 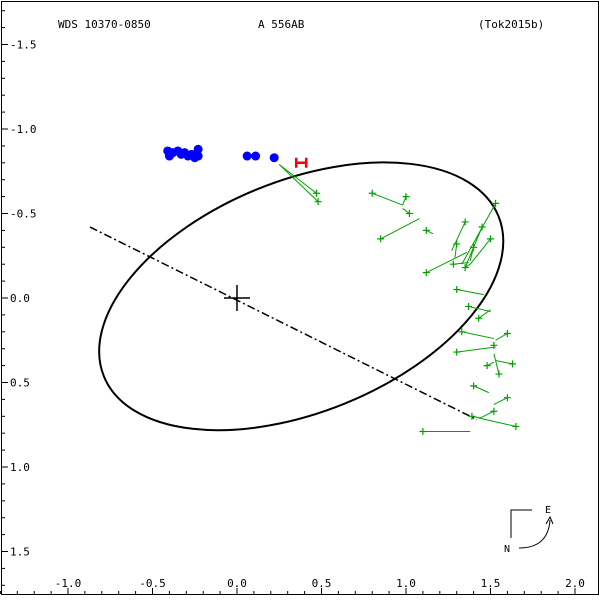 I want to click on compass-rose: E N, so click(x=529, y=530).